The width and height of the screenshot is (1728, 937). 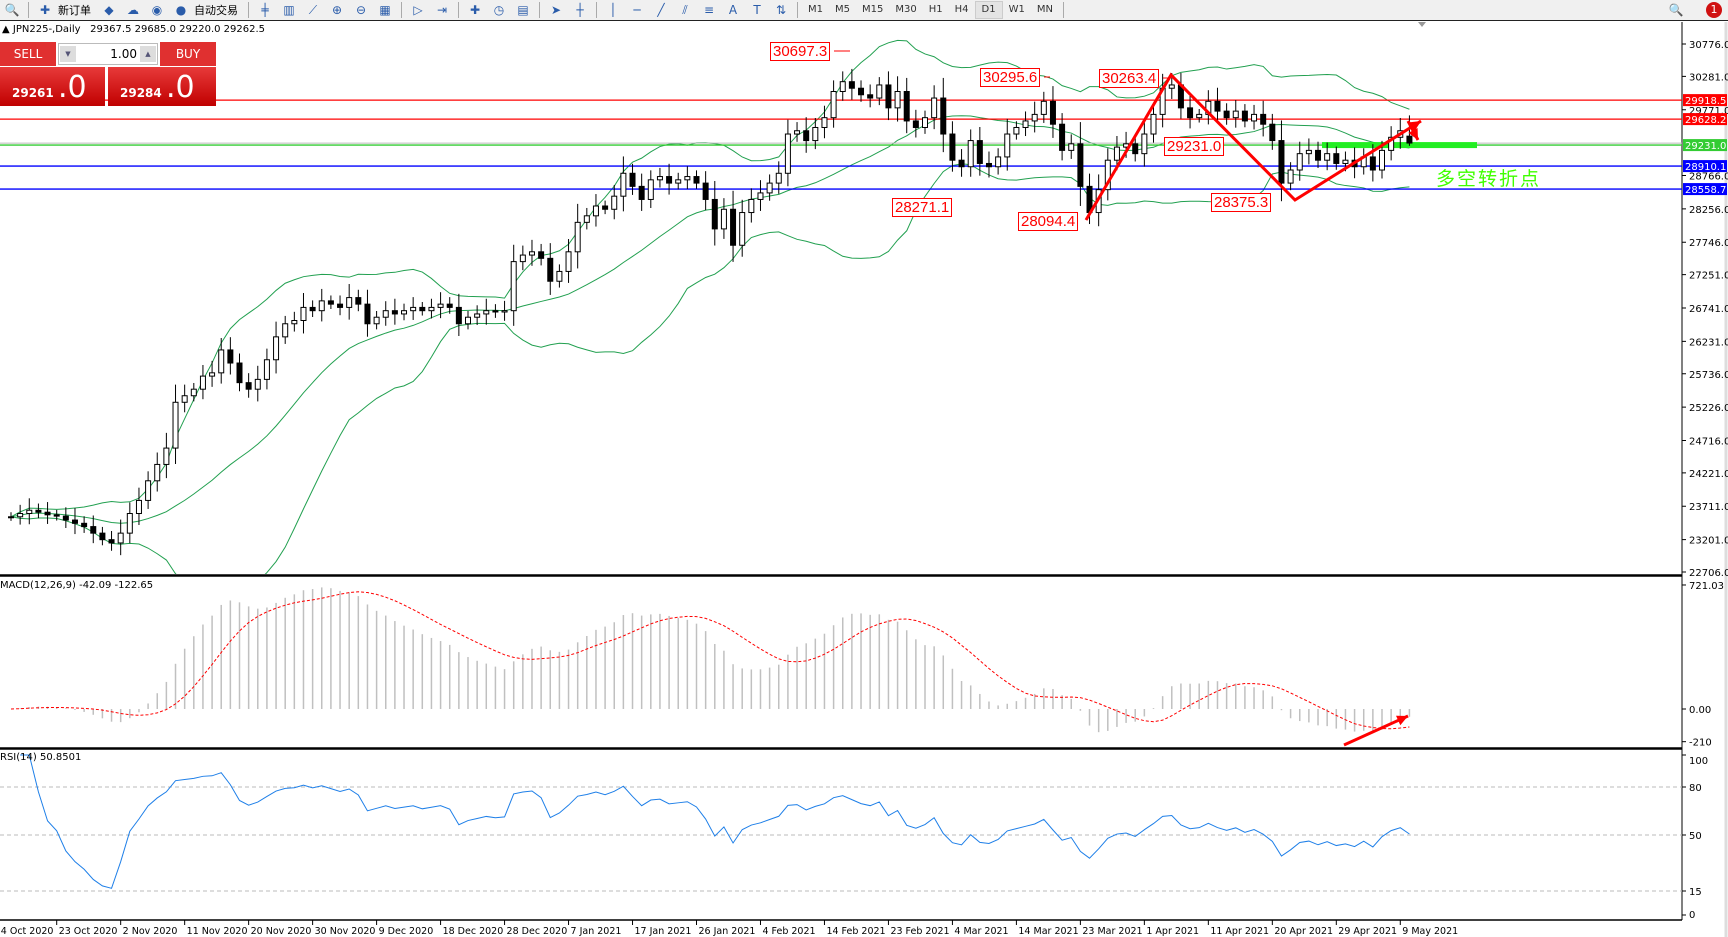 I want to click on time-tick-label: 20 Apr 2021, so click(x=1303, y=931).